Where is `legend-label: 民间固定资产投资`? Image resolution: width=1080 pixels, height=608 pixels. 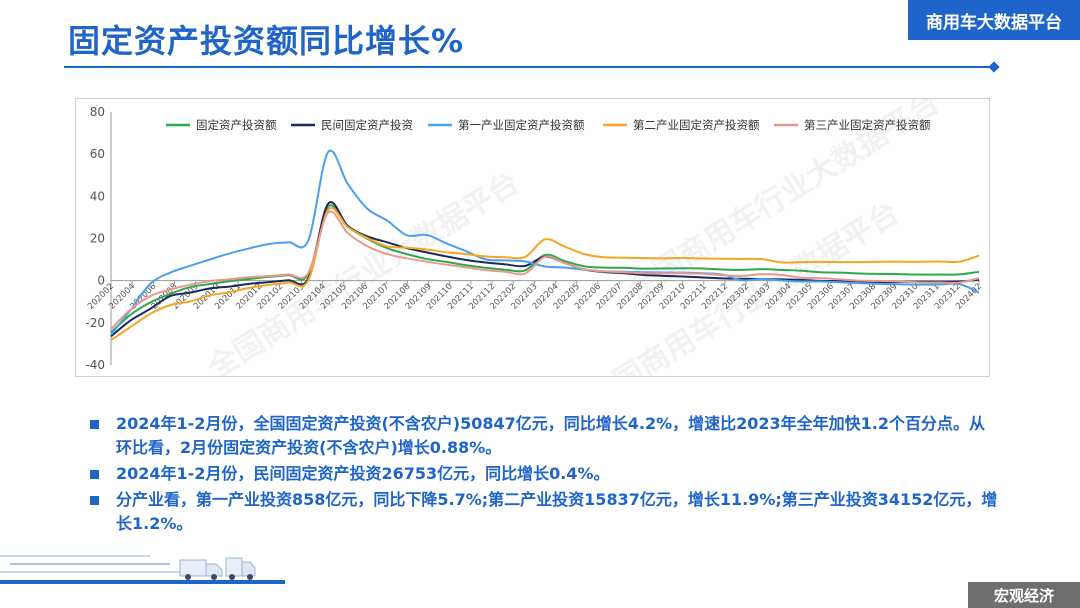
legend-label: 民间固定资产投资 is located at coordinates (367, 125).